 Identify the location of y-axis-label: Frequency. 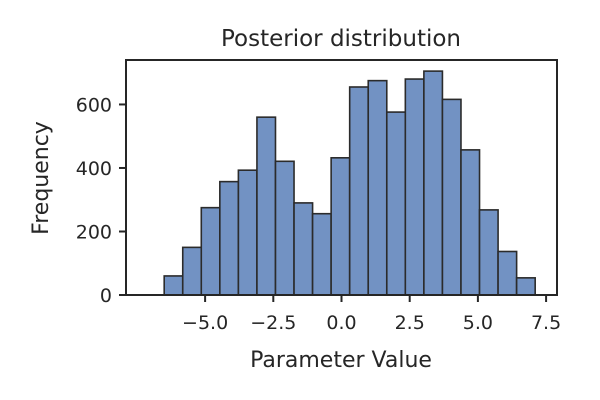
(41, 178).